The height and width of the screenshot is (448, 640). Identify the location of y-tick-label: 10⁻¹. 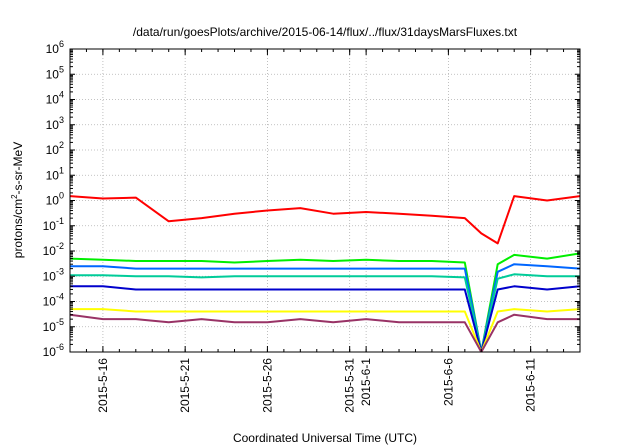
(53, 224).